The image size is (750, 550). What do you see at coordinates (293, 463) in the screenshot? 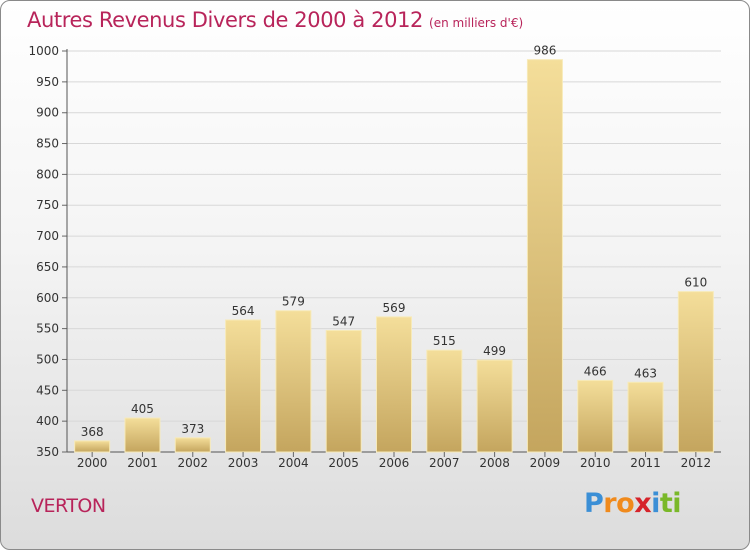
I see `x-tick-label: 2004` at bounding box center [293, 463].